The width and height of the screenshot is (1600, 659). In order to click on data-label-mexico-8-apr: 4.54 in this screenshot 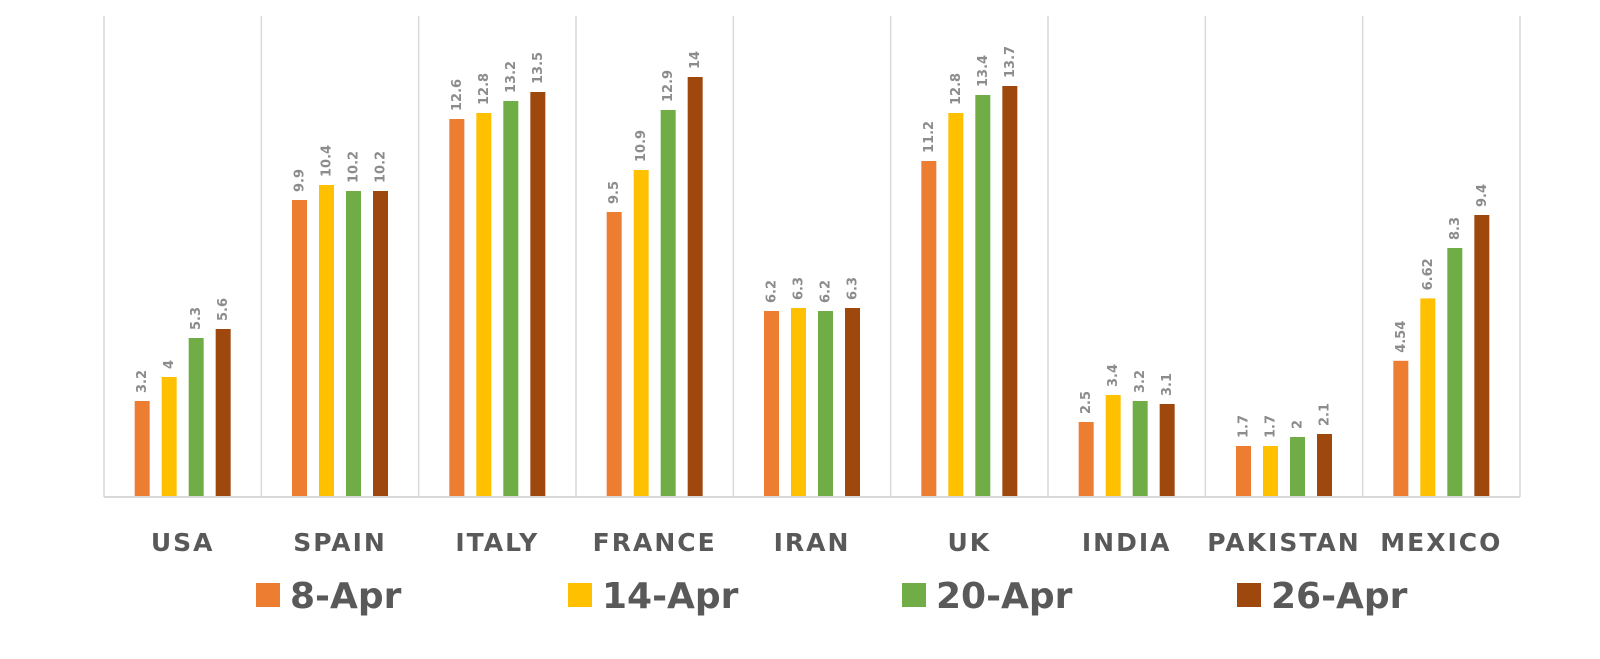, I will do `click(1401, 337)`.